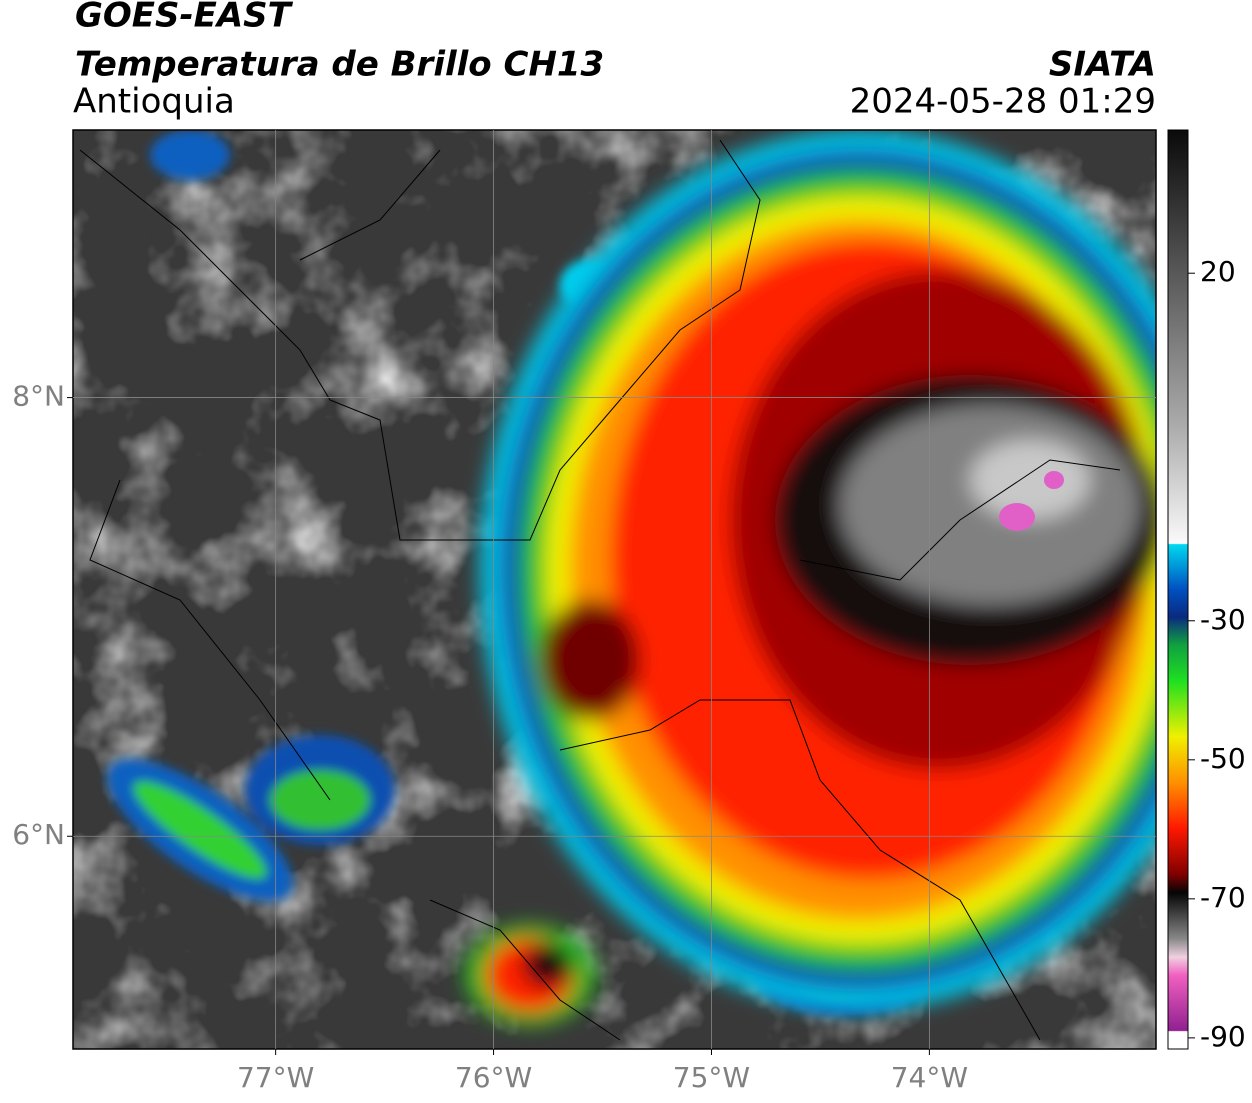 The height and width of the screenshot is (1103, 1252). I want to click on y-tick-label: 8°N, so click(38, 396).